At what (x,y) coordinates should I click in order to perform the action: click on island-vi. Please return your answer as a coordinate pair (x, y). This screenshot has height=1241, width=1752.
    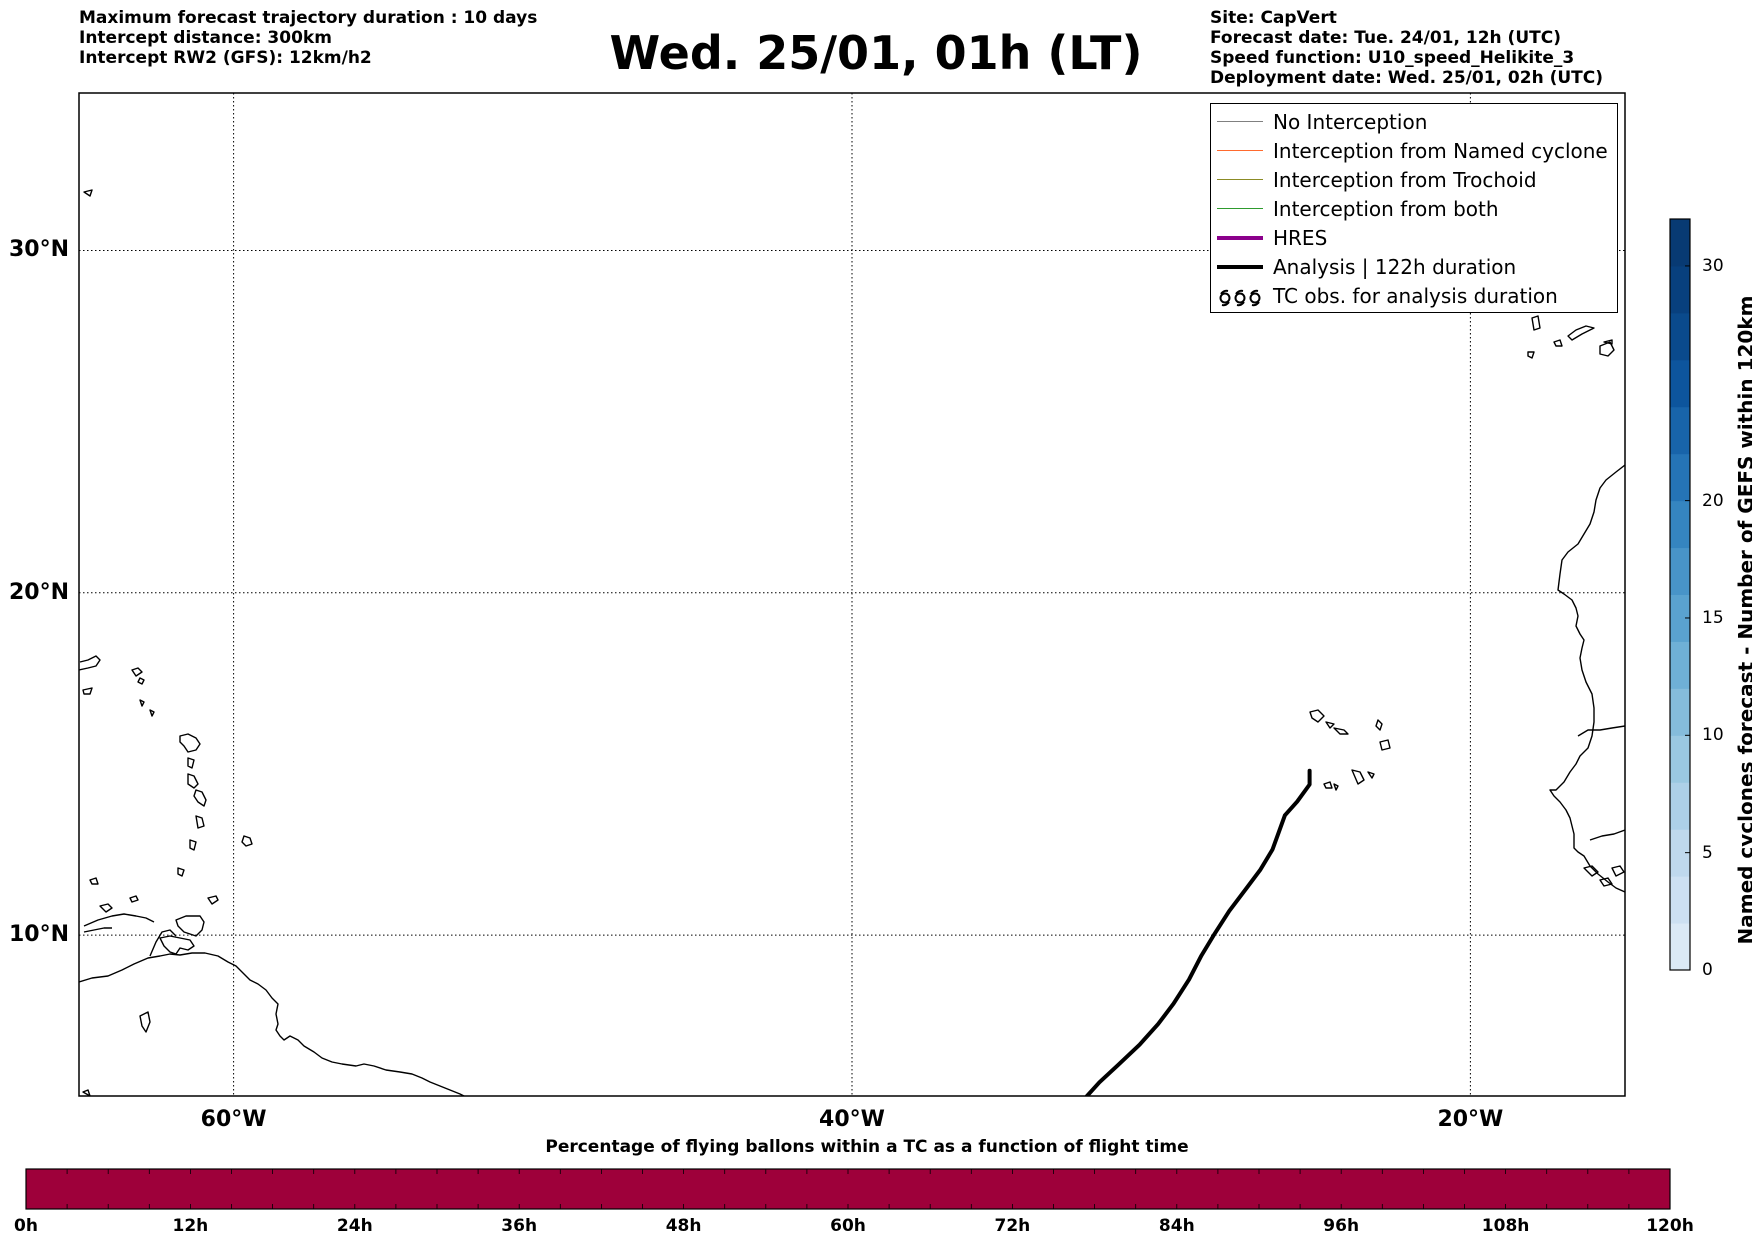
    Looking at the image, I should click on (141, 681).